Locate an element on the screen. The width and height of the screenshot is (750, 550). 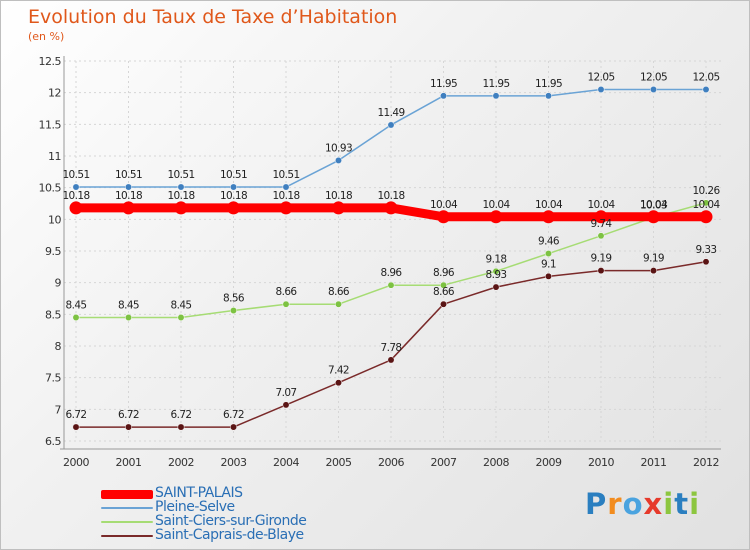
chart-title: Evolution du Taux de Taxe d’Habitation is located at coordinates (213, 17).